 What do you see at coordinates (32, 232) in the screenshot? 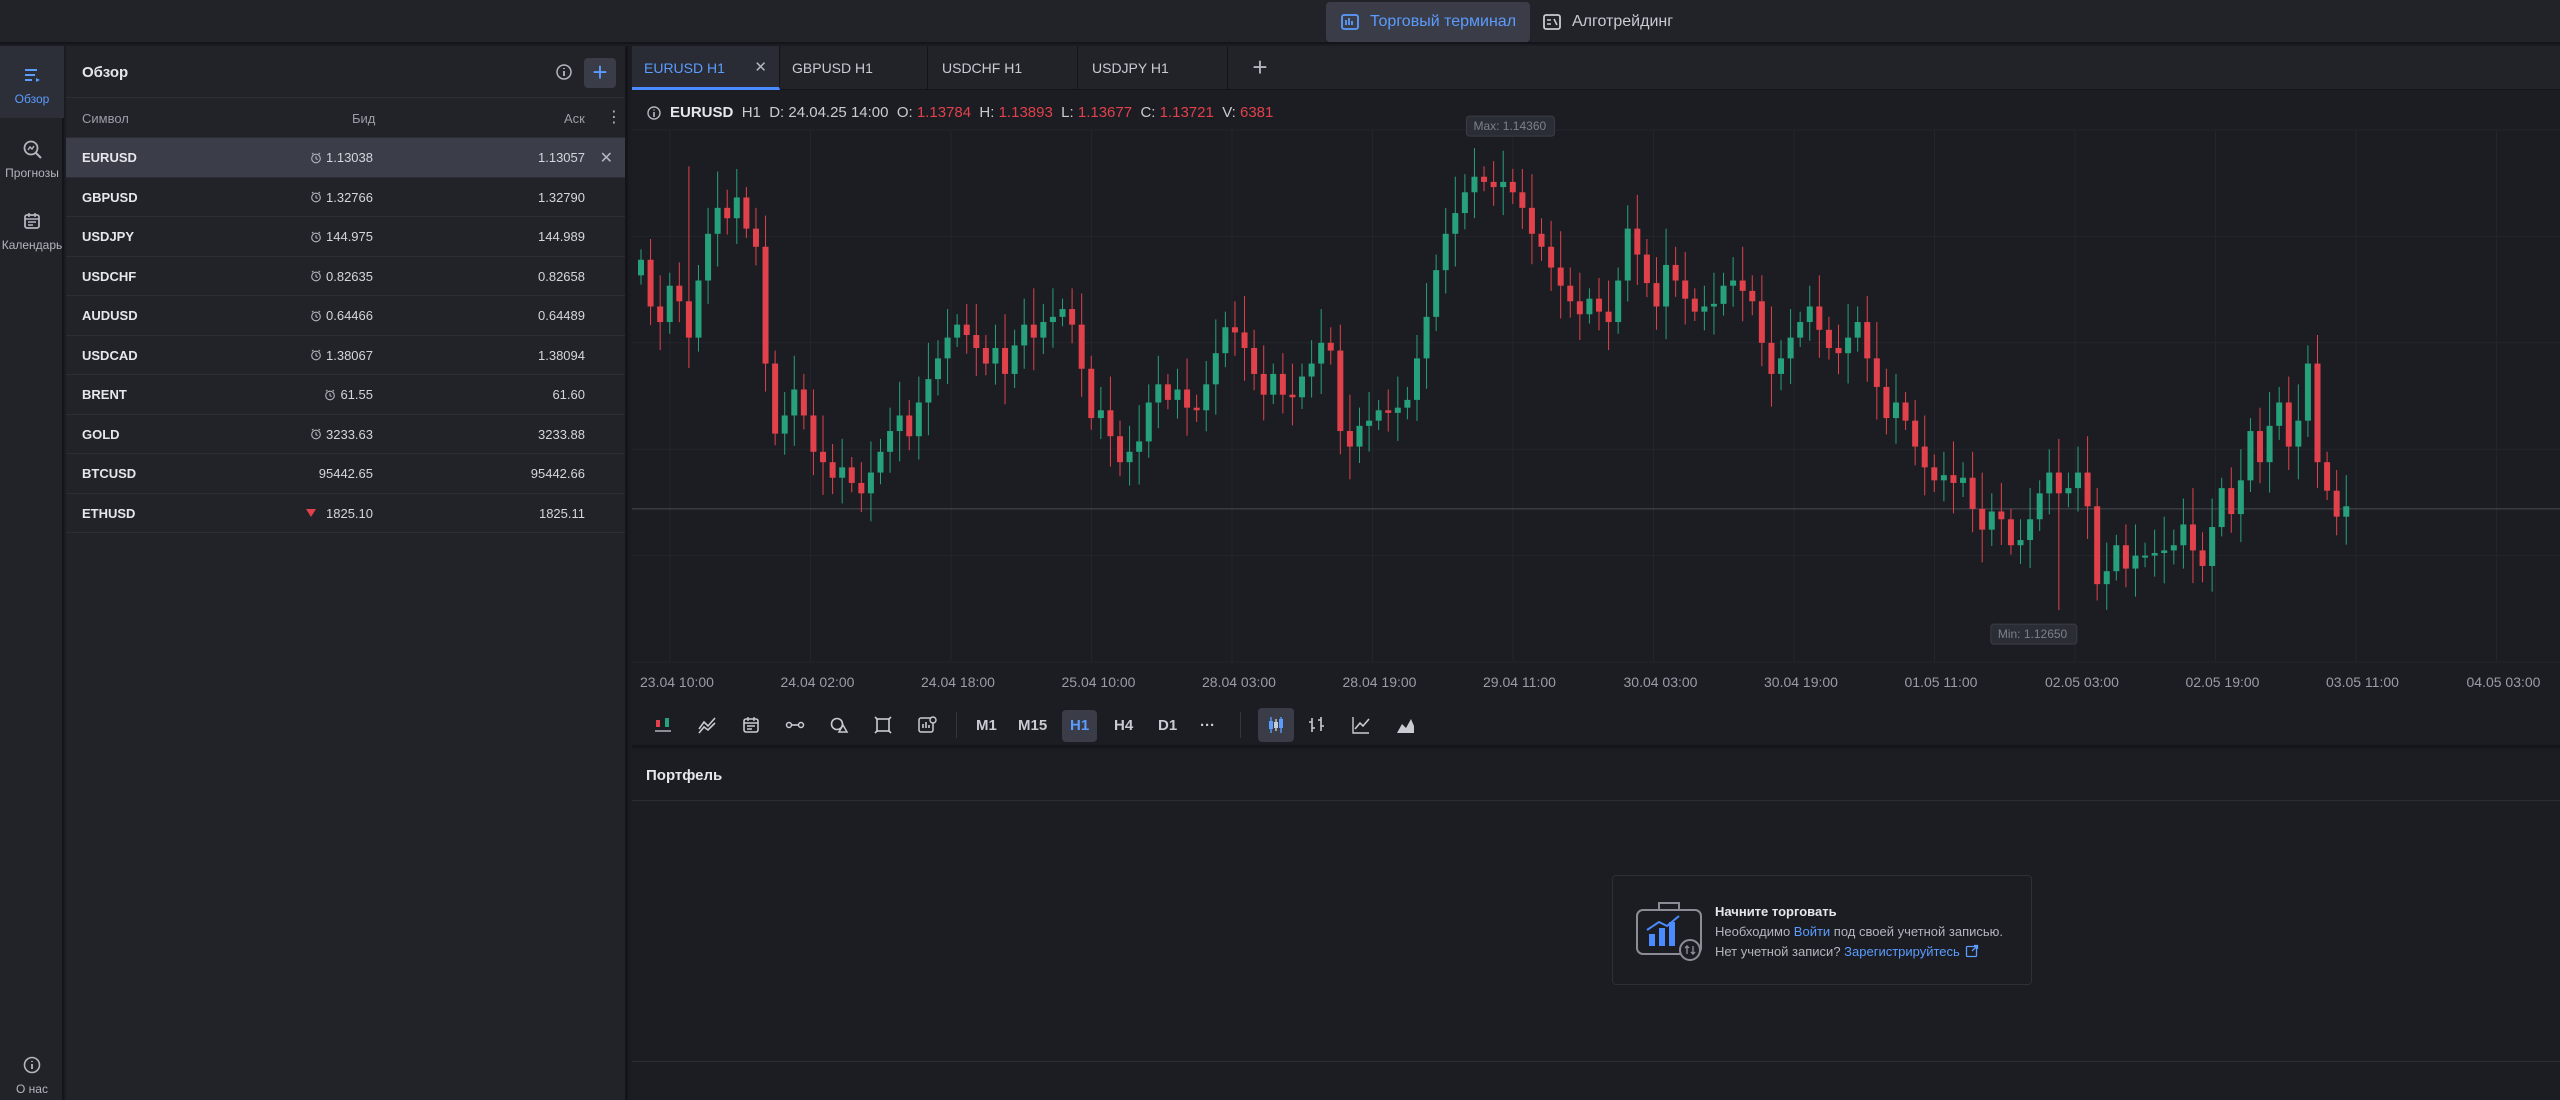
I see `rail-calendar: Календарь` at bounding box center [32, 232].